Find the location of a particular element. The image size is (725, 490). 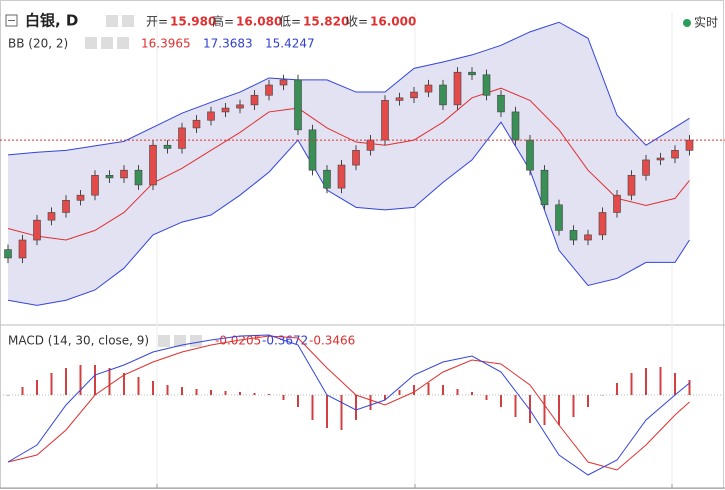

realtime-label: 实时 is located at coordinates (706, 22).